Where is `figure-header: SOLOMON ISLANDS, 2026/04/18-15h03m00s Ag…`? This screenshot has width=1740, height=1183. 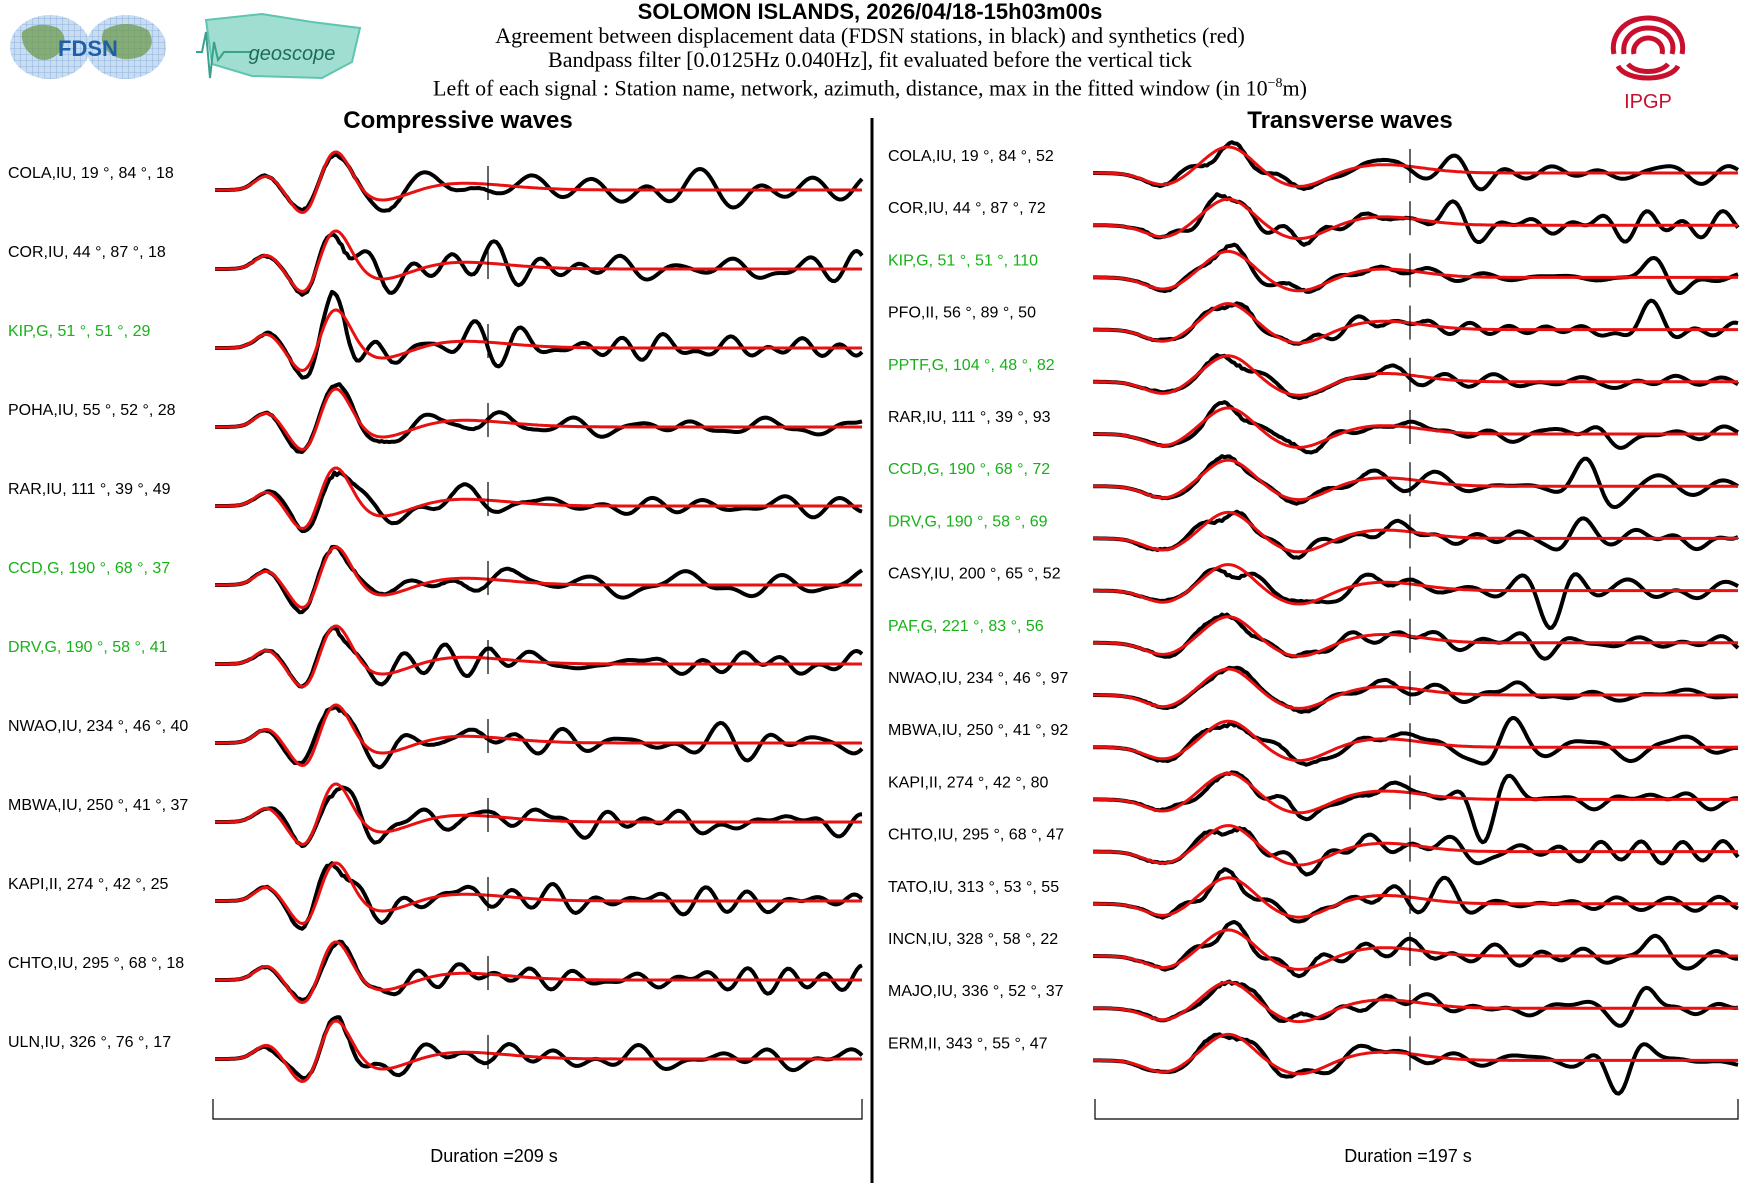
figure-header: SOLOMON ISLANDS, 2026/04/18-15h03m00s Ag… is located at coordinates (870, 55).